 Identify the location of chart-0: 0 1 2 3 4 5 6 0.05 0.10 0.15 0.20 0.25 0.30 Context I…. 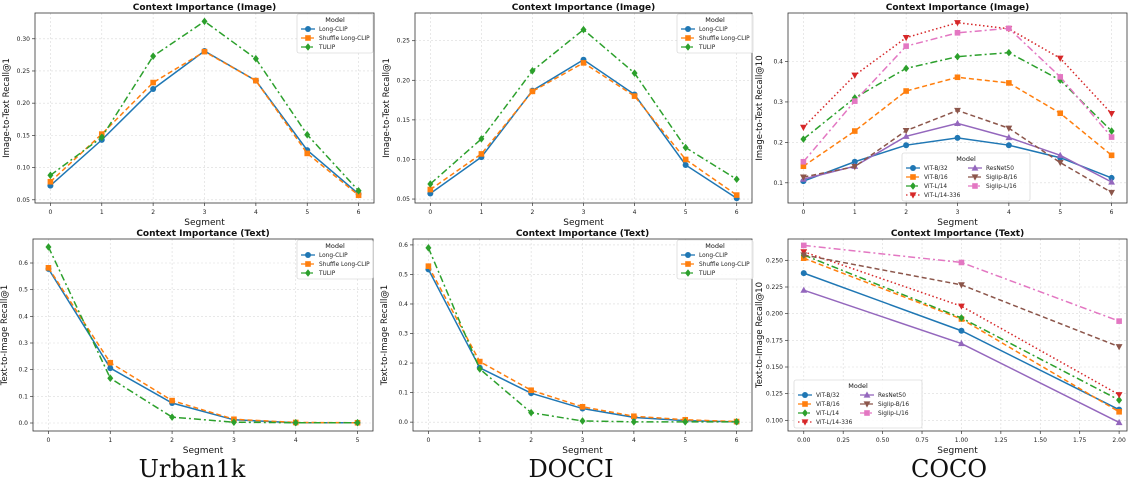
(188, 115).